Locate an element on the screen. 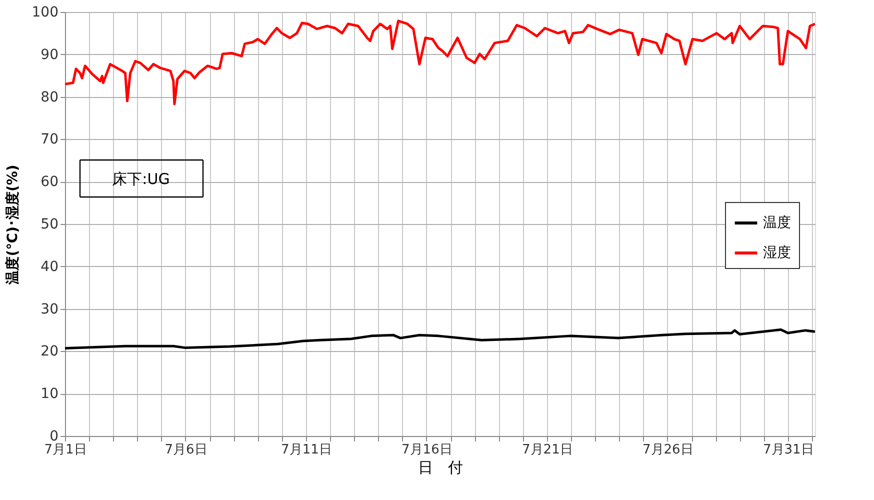 The height and width of the screenshot is (500, 874). y-tick-label: 70 is located at coordinates (49, 140).